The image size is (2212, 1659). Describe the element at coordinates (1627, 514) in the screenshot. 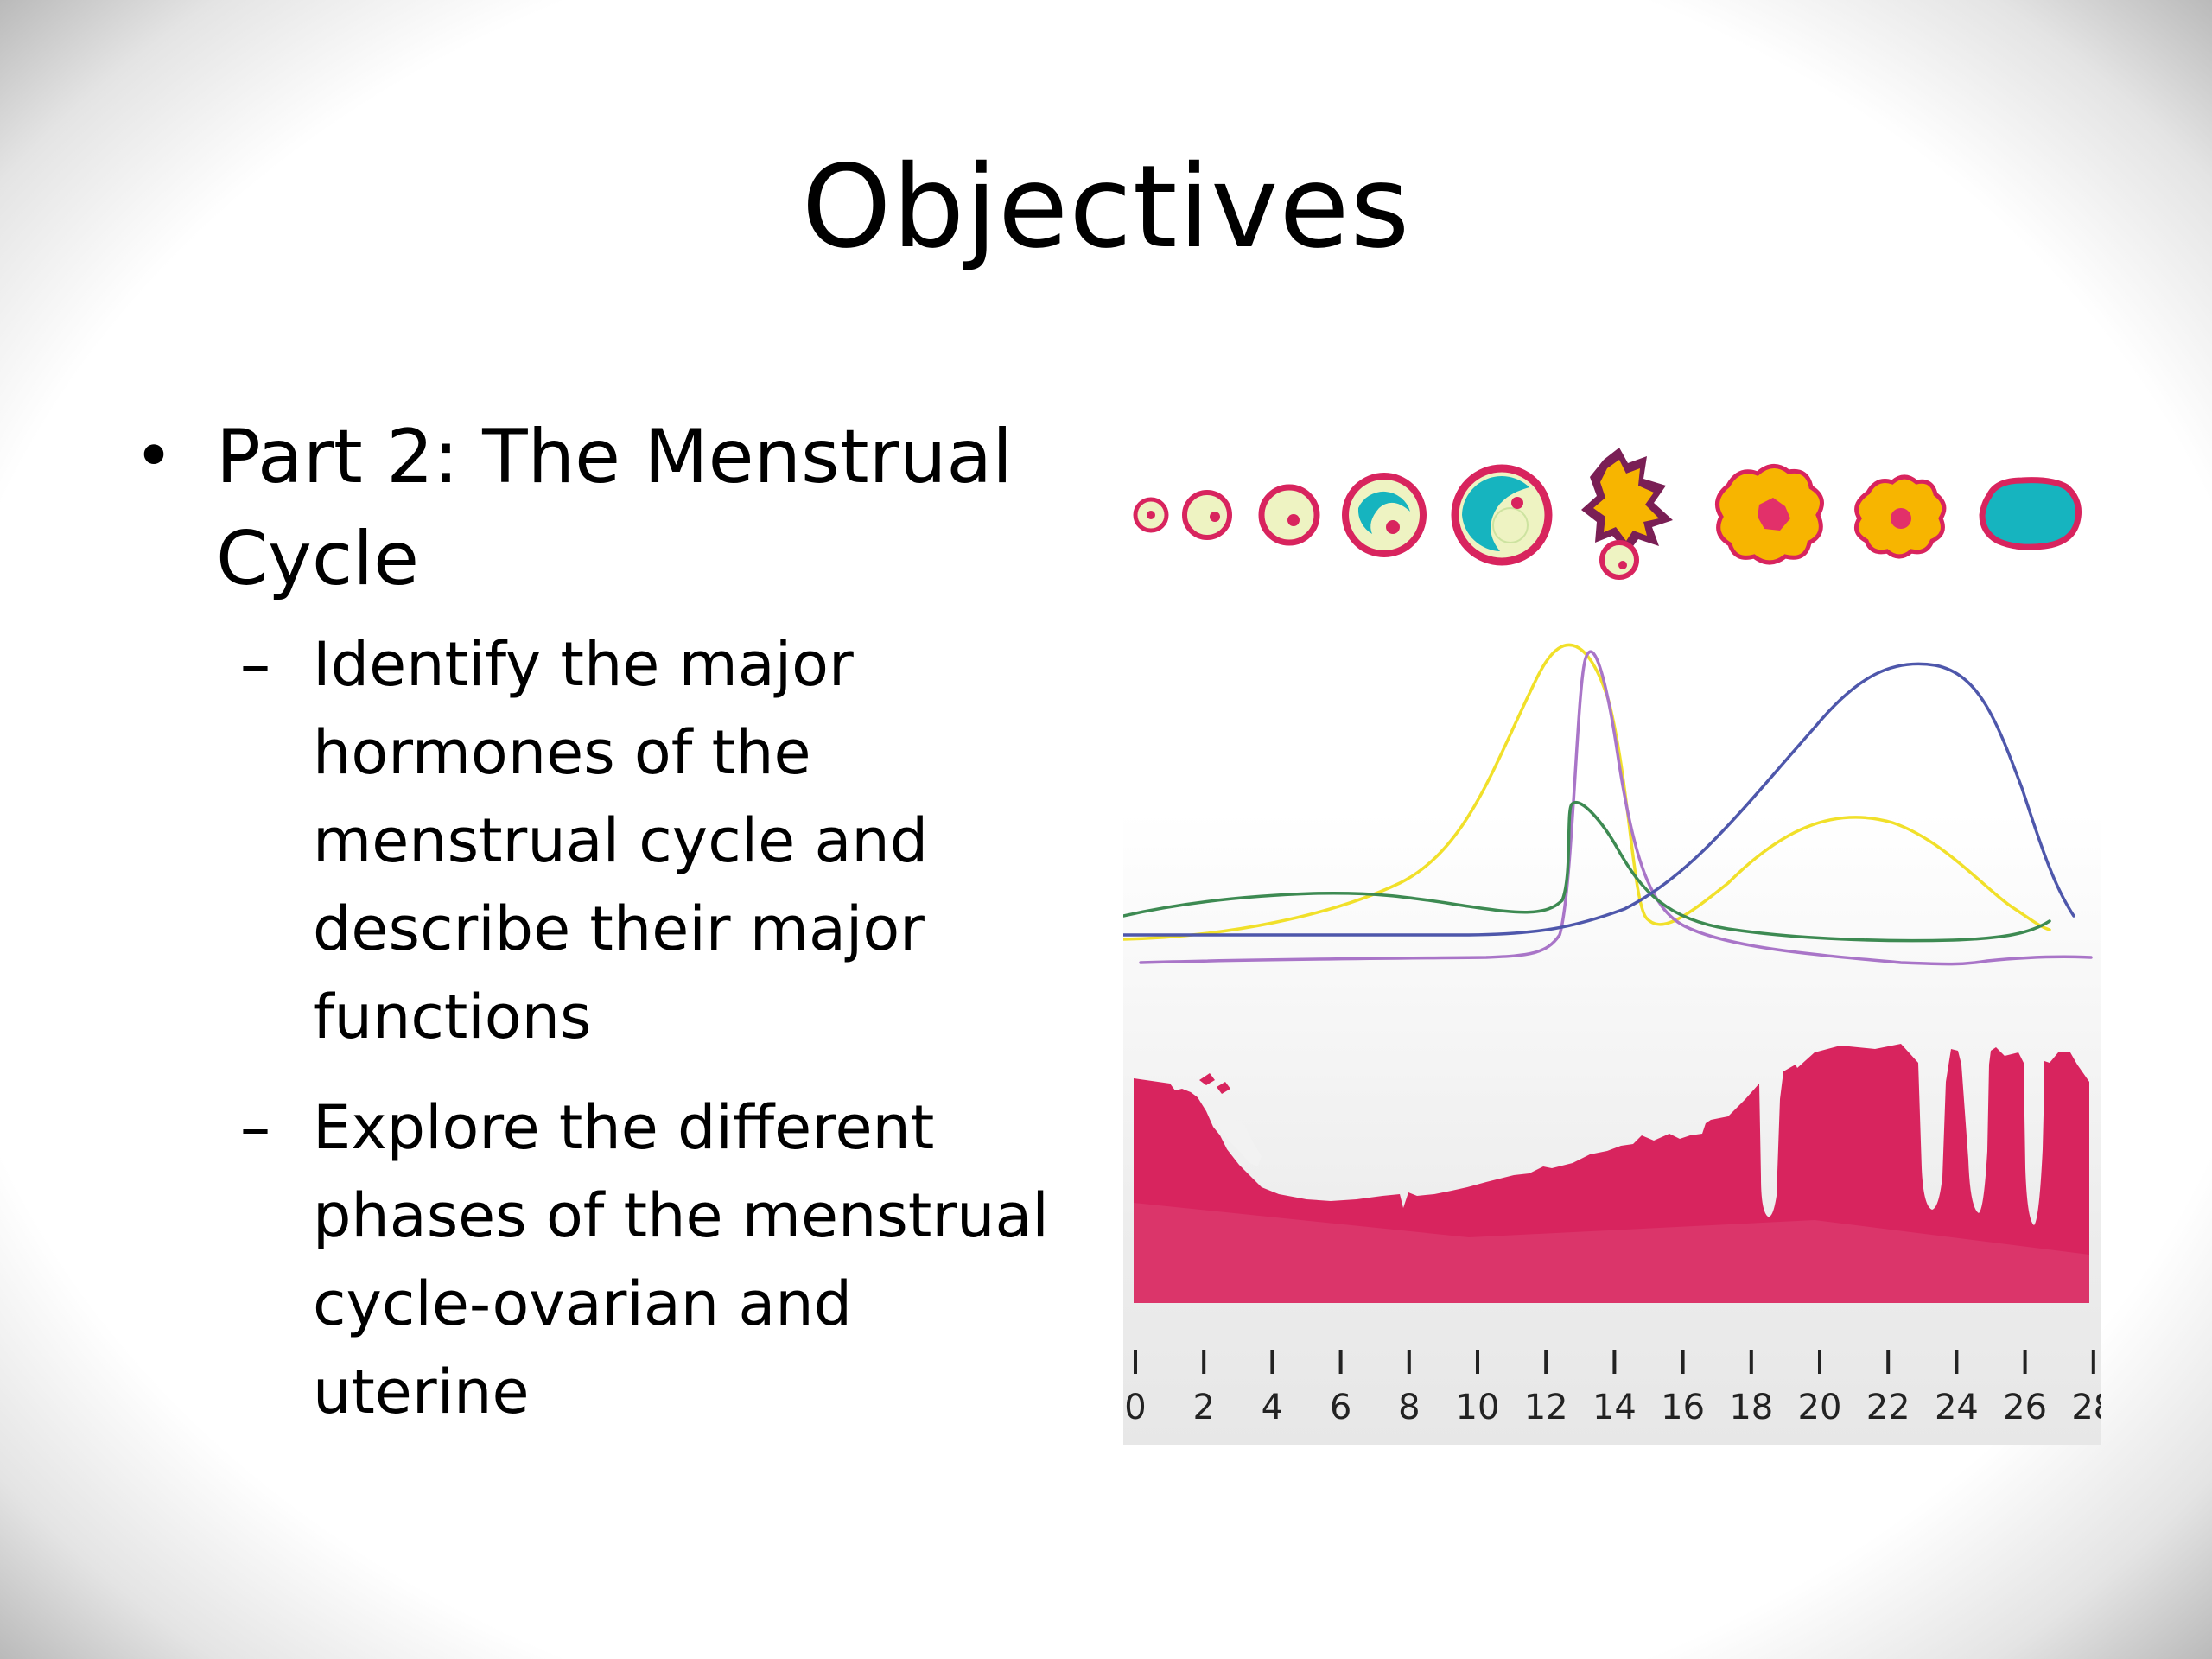

I see `ruptured-follicle-icon` at that location.